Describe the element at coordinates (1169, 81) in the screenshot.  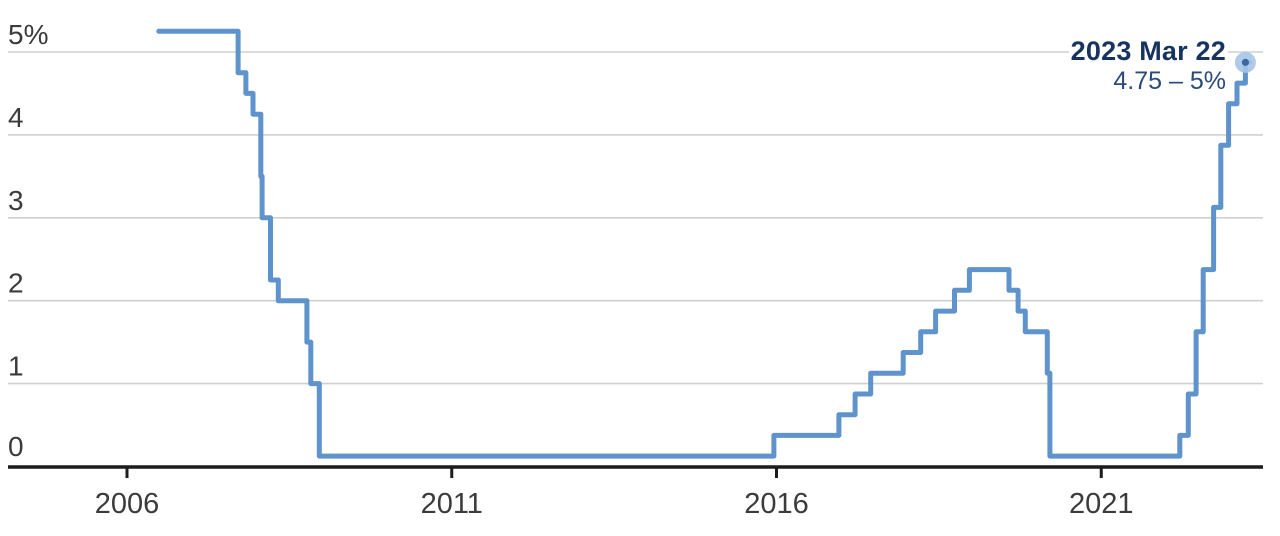
I see `annotation-range: 4.75 – 5%` at that location.